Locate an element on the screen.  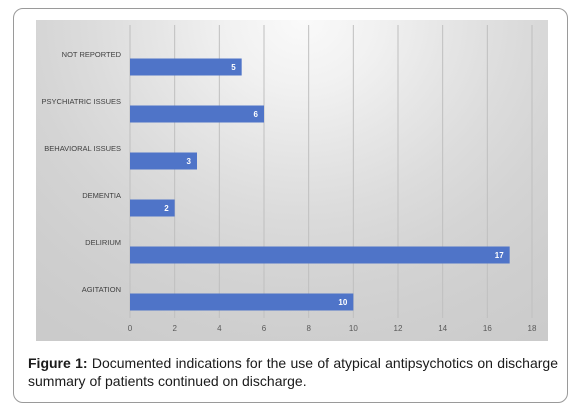
x-tick-label: 0 is located at coordinates (130, 328).